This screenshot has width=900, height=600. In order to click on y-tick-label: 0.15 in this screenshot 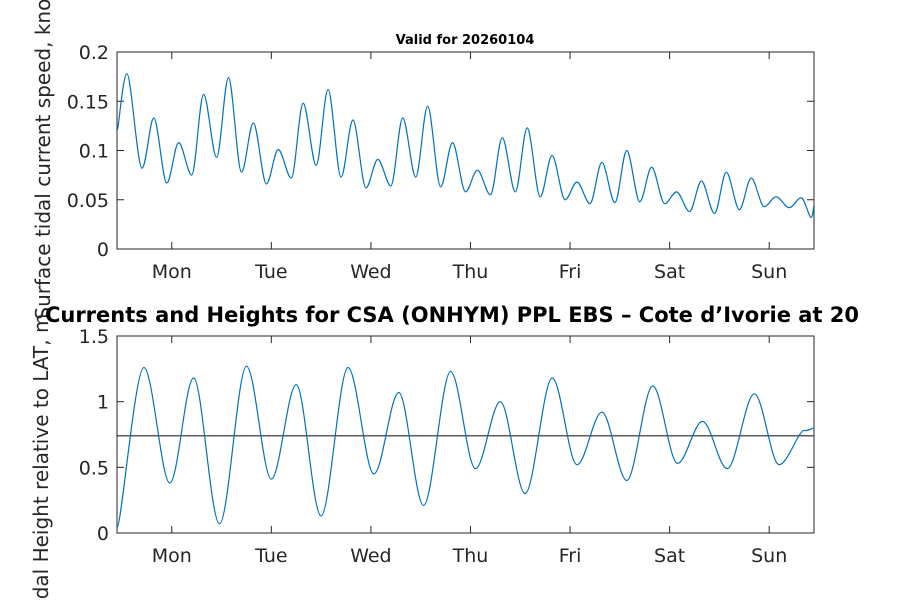, I will do `click(88, 102)`.